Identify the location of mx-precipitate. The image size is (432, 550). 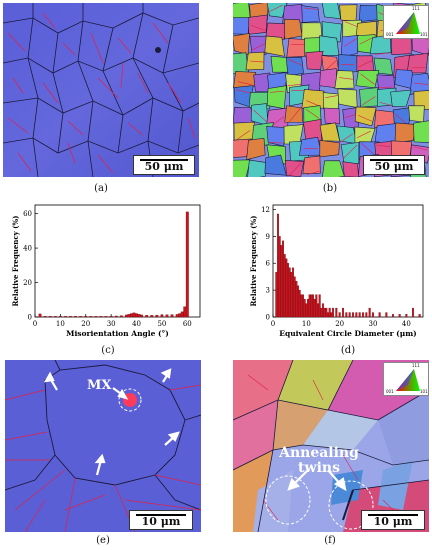
(130, 400).